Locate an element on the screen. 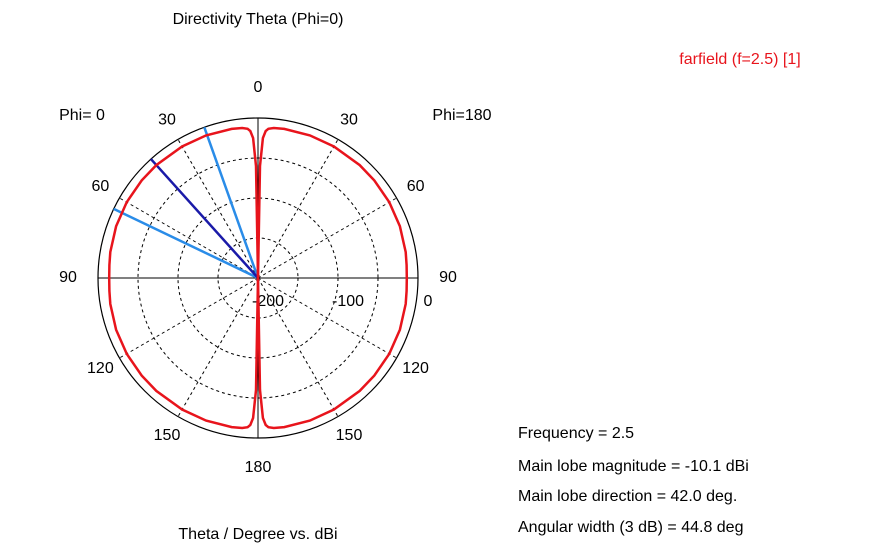  angle-label: 0 is located at coordinates (258, 87).